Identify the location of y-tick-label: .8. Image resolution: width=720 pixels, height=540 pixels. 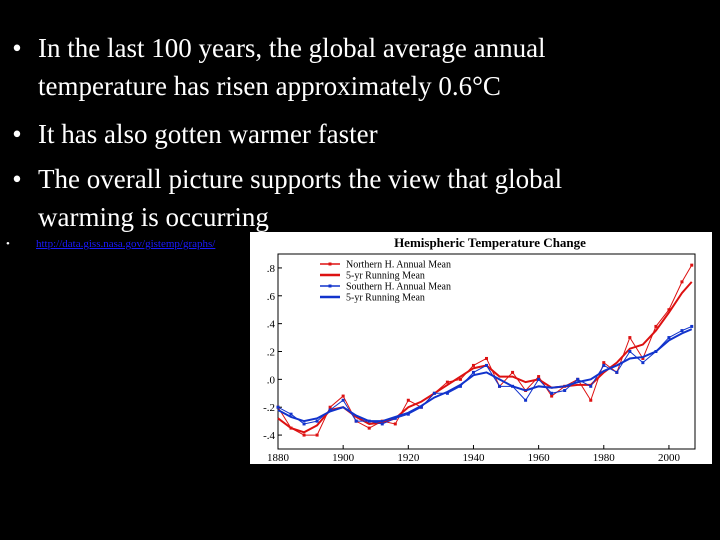
(271, 269).